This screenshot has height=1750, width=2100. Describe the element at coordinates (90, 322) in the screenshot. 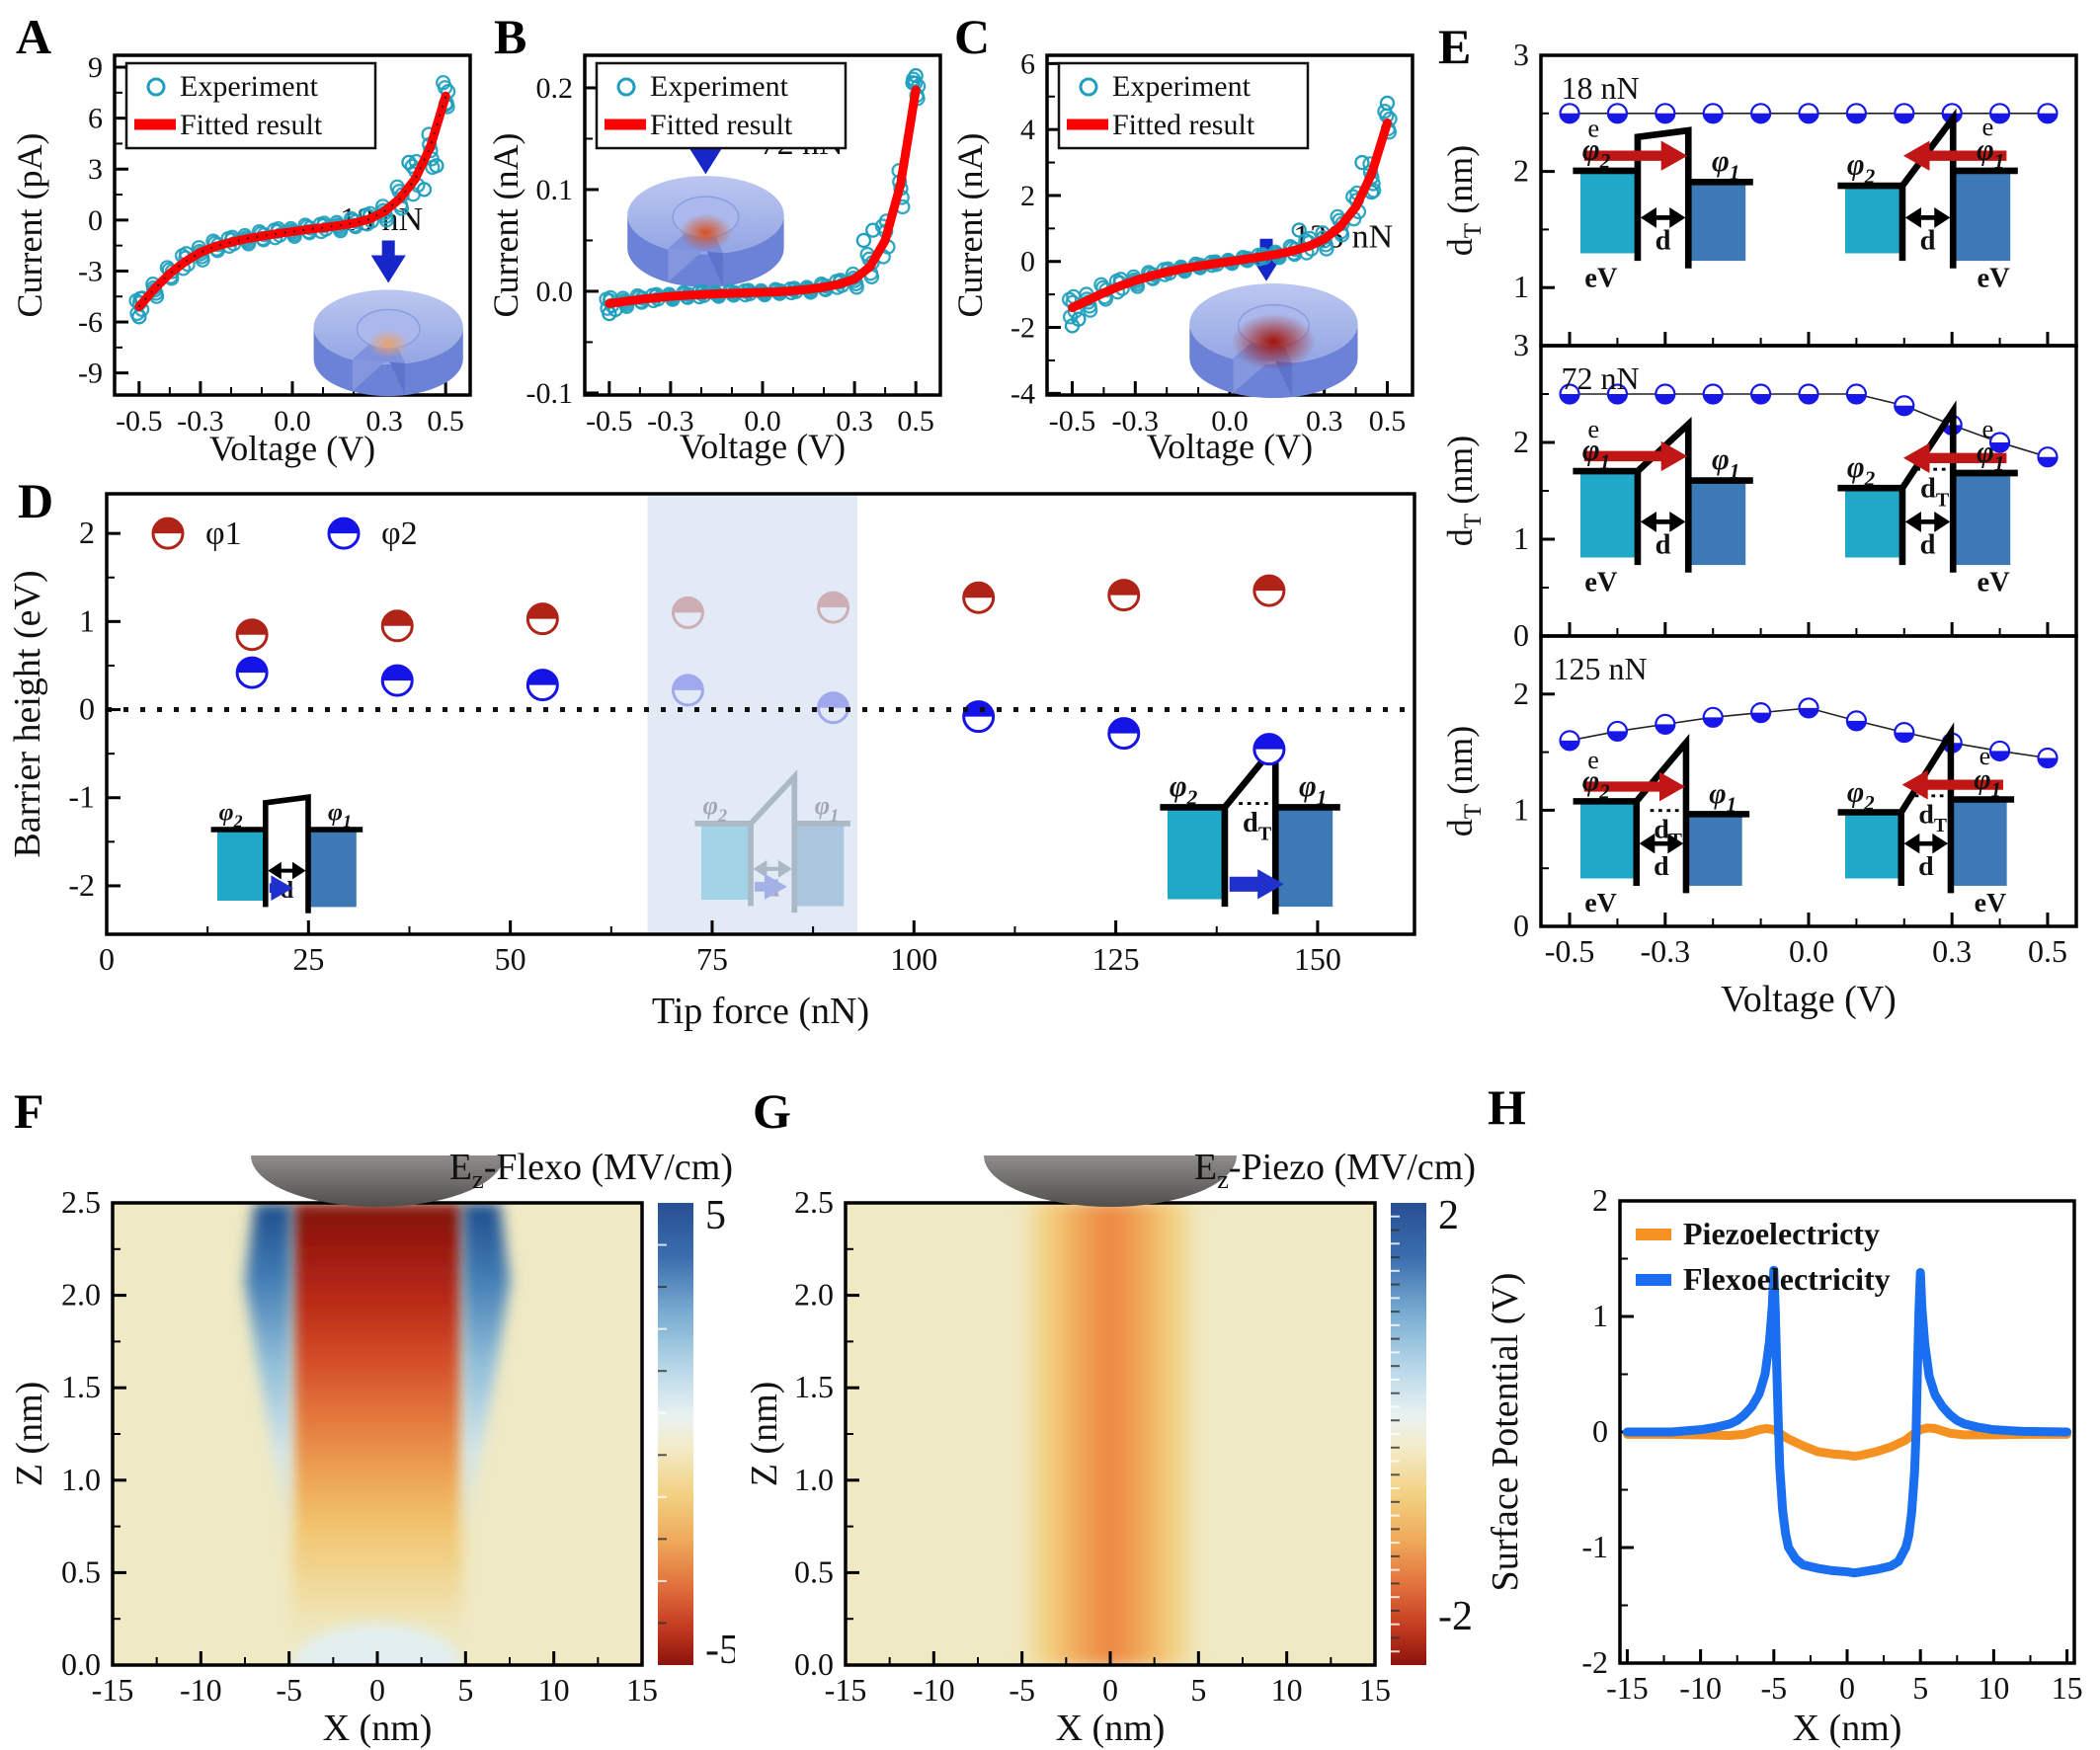

I see `y-tick-label: -6` at that location.